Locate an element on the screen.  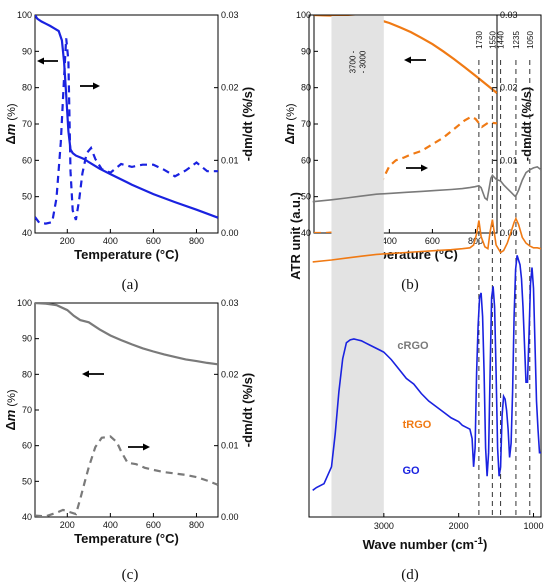
shaded-region is located at coordinates (357, 266).